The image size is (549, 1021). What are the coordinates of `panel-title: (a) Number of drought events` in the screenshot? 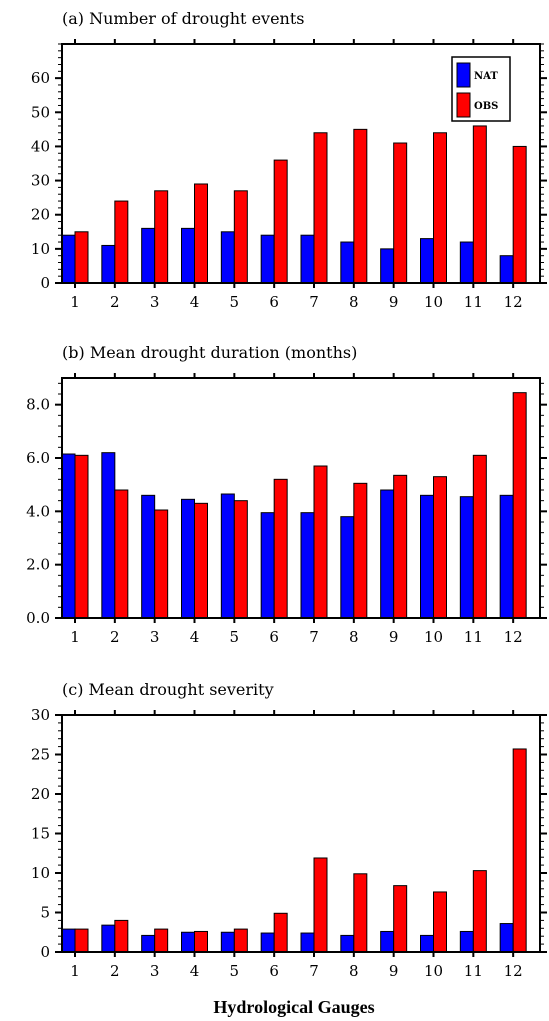 It's located at (183, 18).